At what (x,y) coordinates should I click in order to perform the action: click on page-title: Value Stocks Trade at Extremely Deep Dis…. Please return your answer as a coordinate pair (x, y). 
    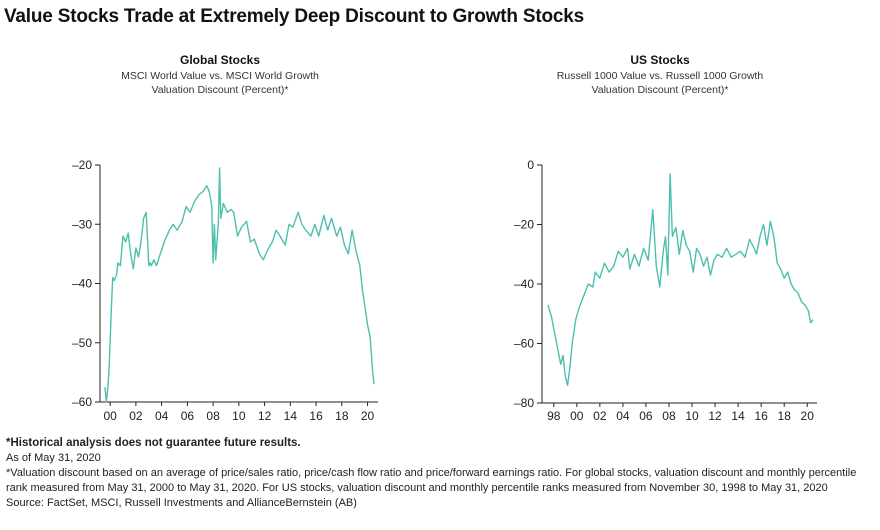
    Looking at the image, I should click on (294, 16).